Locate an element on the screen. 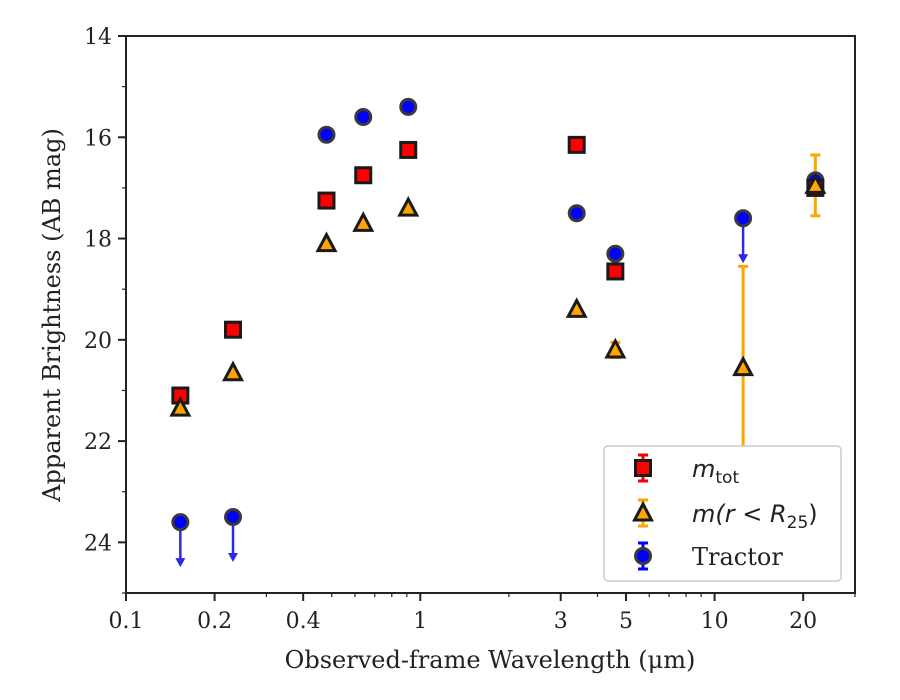  y-axis-title: Apparent Brightness (AB mag) is located at coordinates (52, 315).